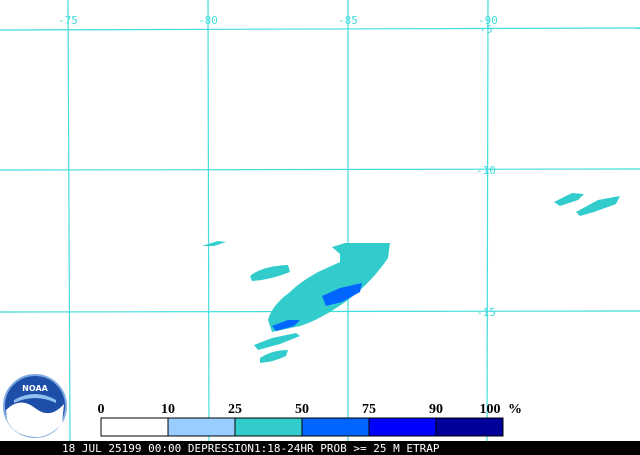 The width and height of the screenshot is (640, 455). What do you see at coordinates (35, 398) in the screenshot?
I see `logo-gull` at bounding box center [35, 398].